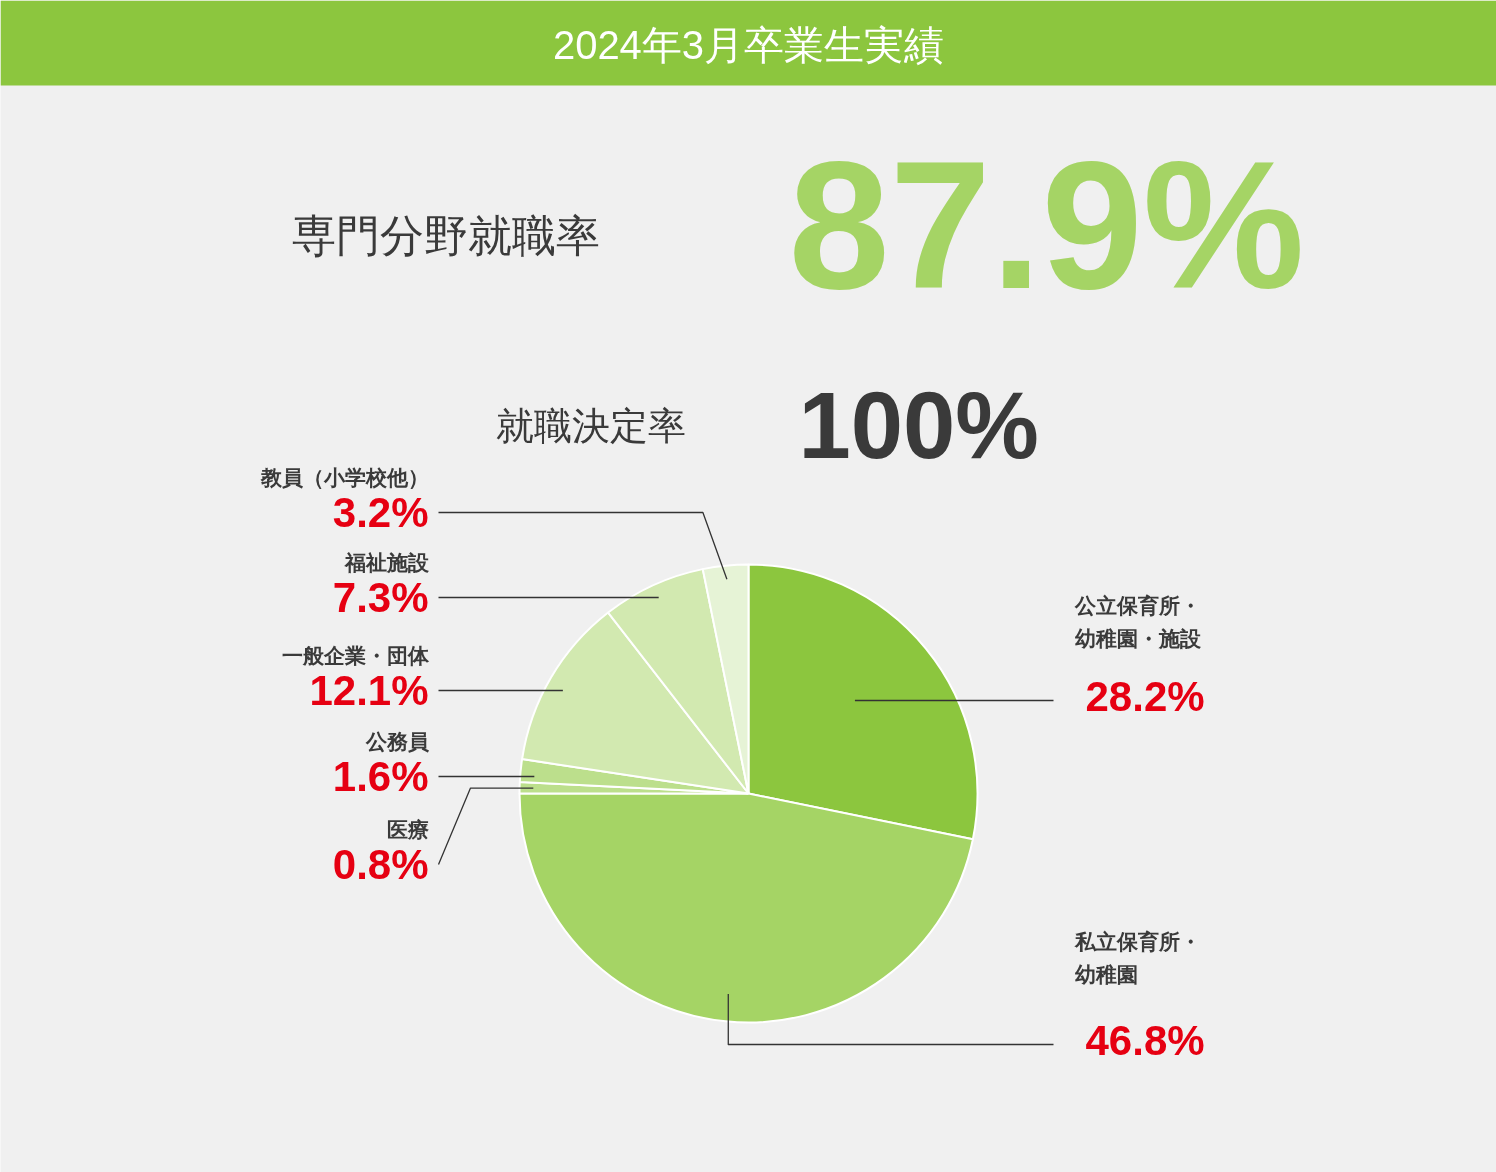 The height and width of the screenshot is (1172, 1496). I want to click on data-label: 12.1%, so click(369, 690).